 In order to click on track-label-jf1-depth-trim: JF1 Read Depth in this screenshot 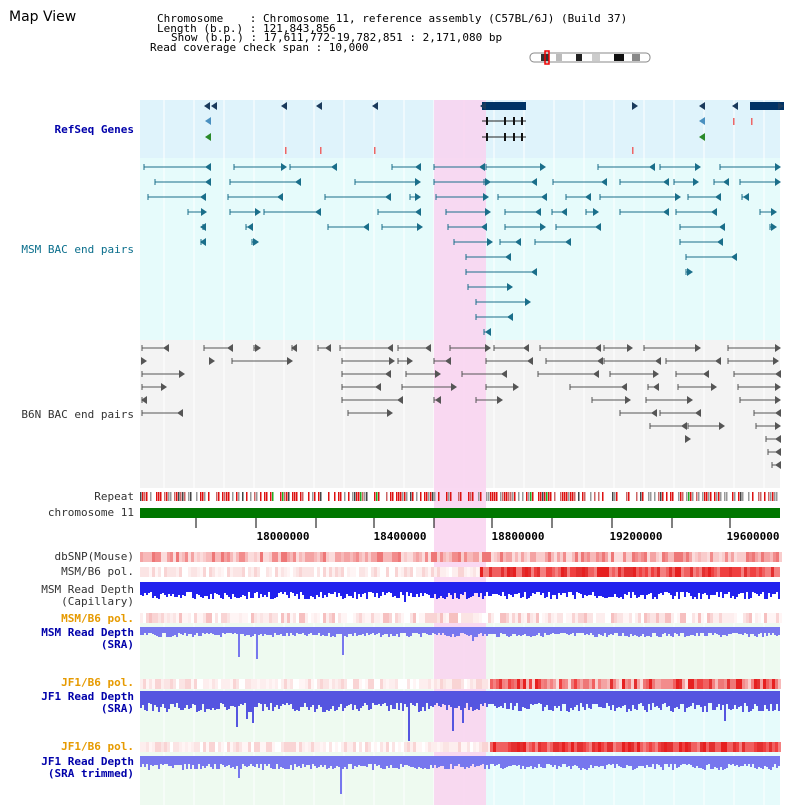, I will do `click(87, 761)`.